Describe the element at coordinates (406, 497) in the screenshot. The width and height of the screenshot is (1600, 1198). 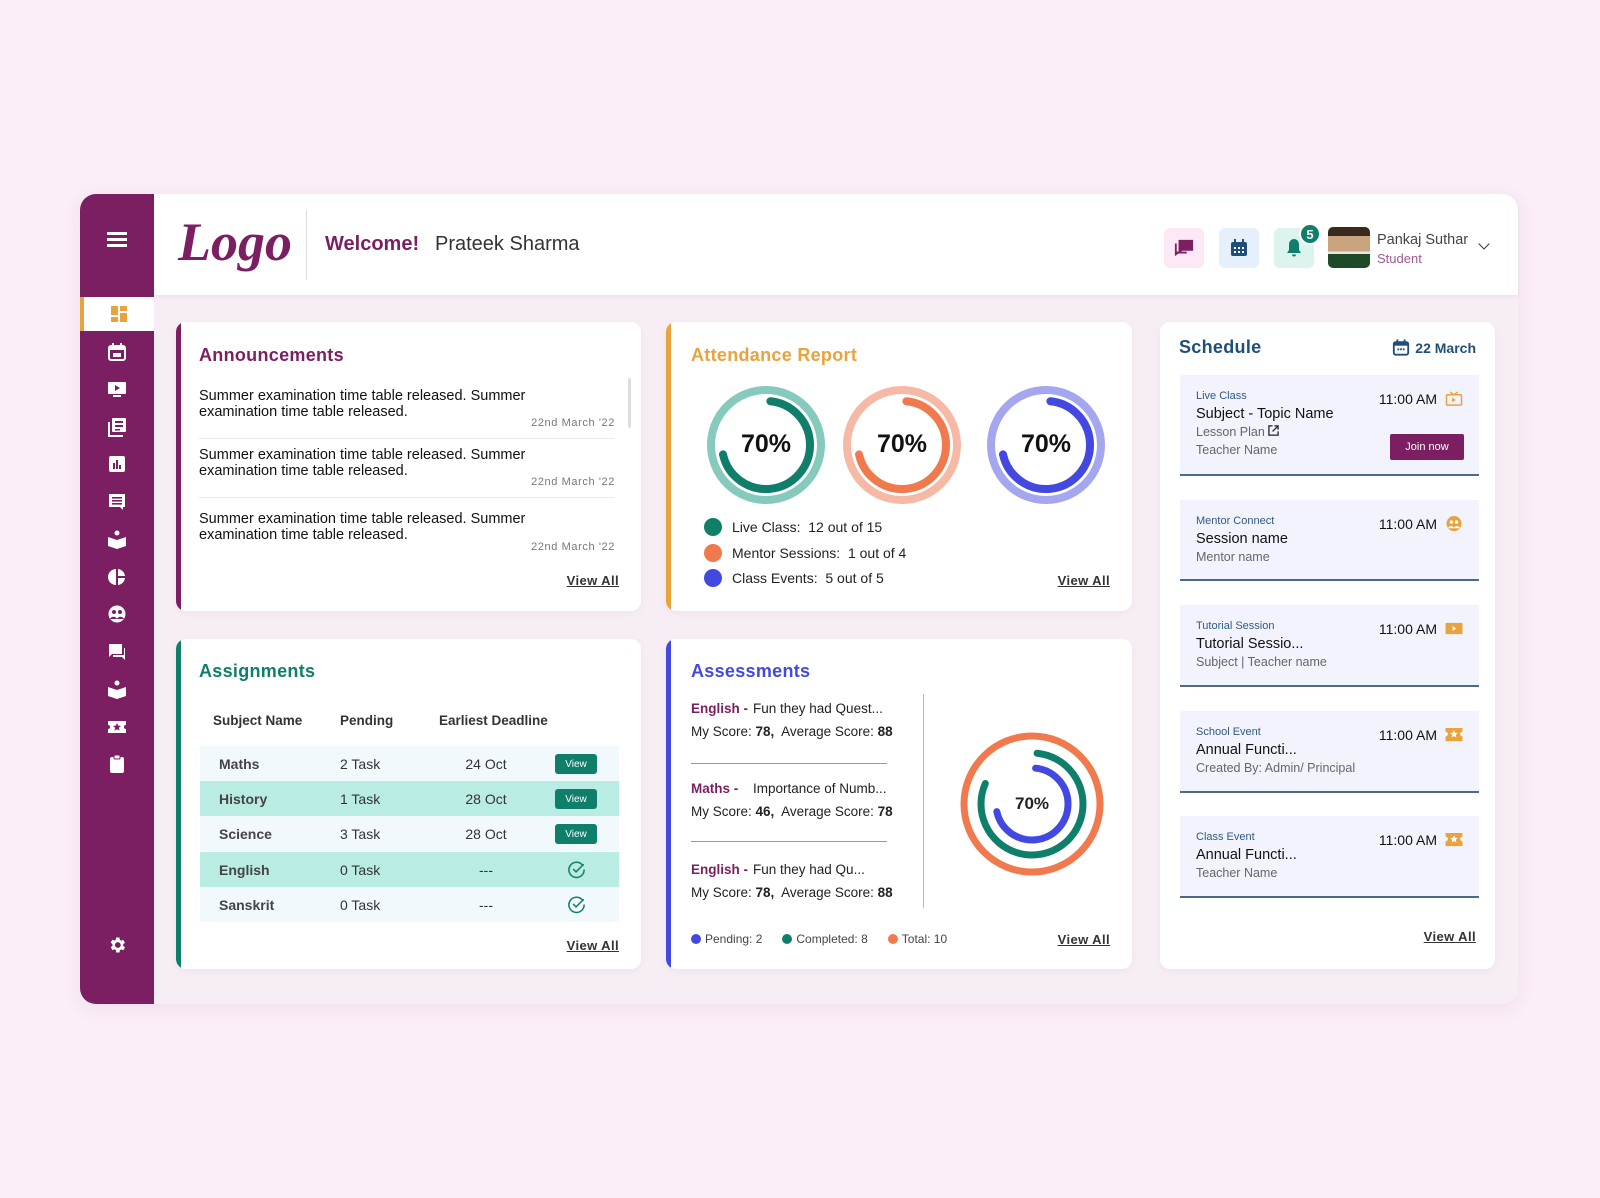
I see `divider` at that location.